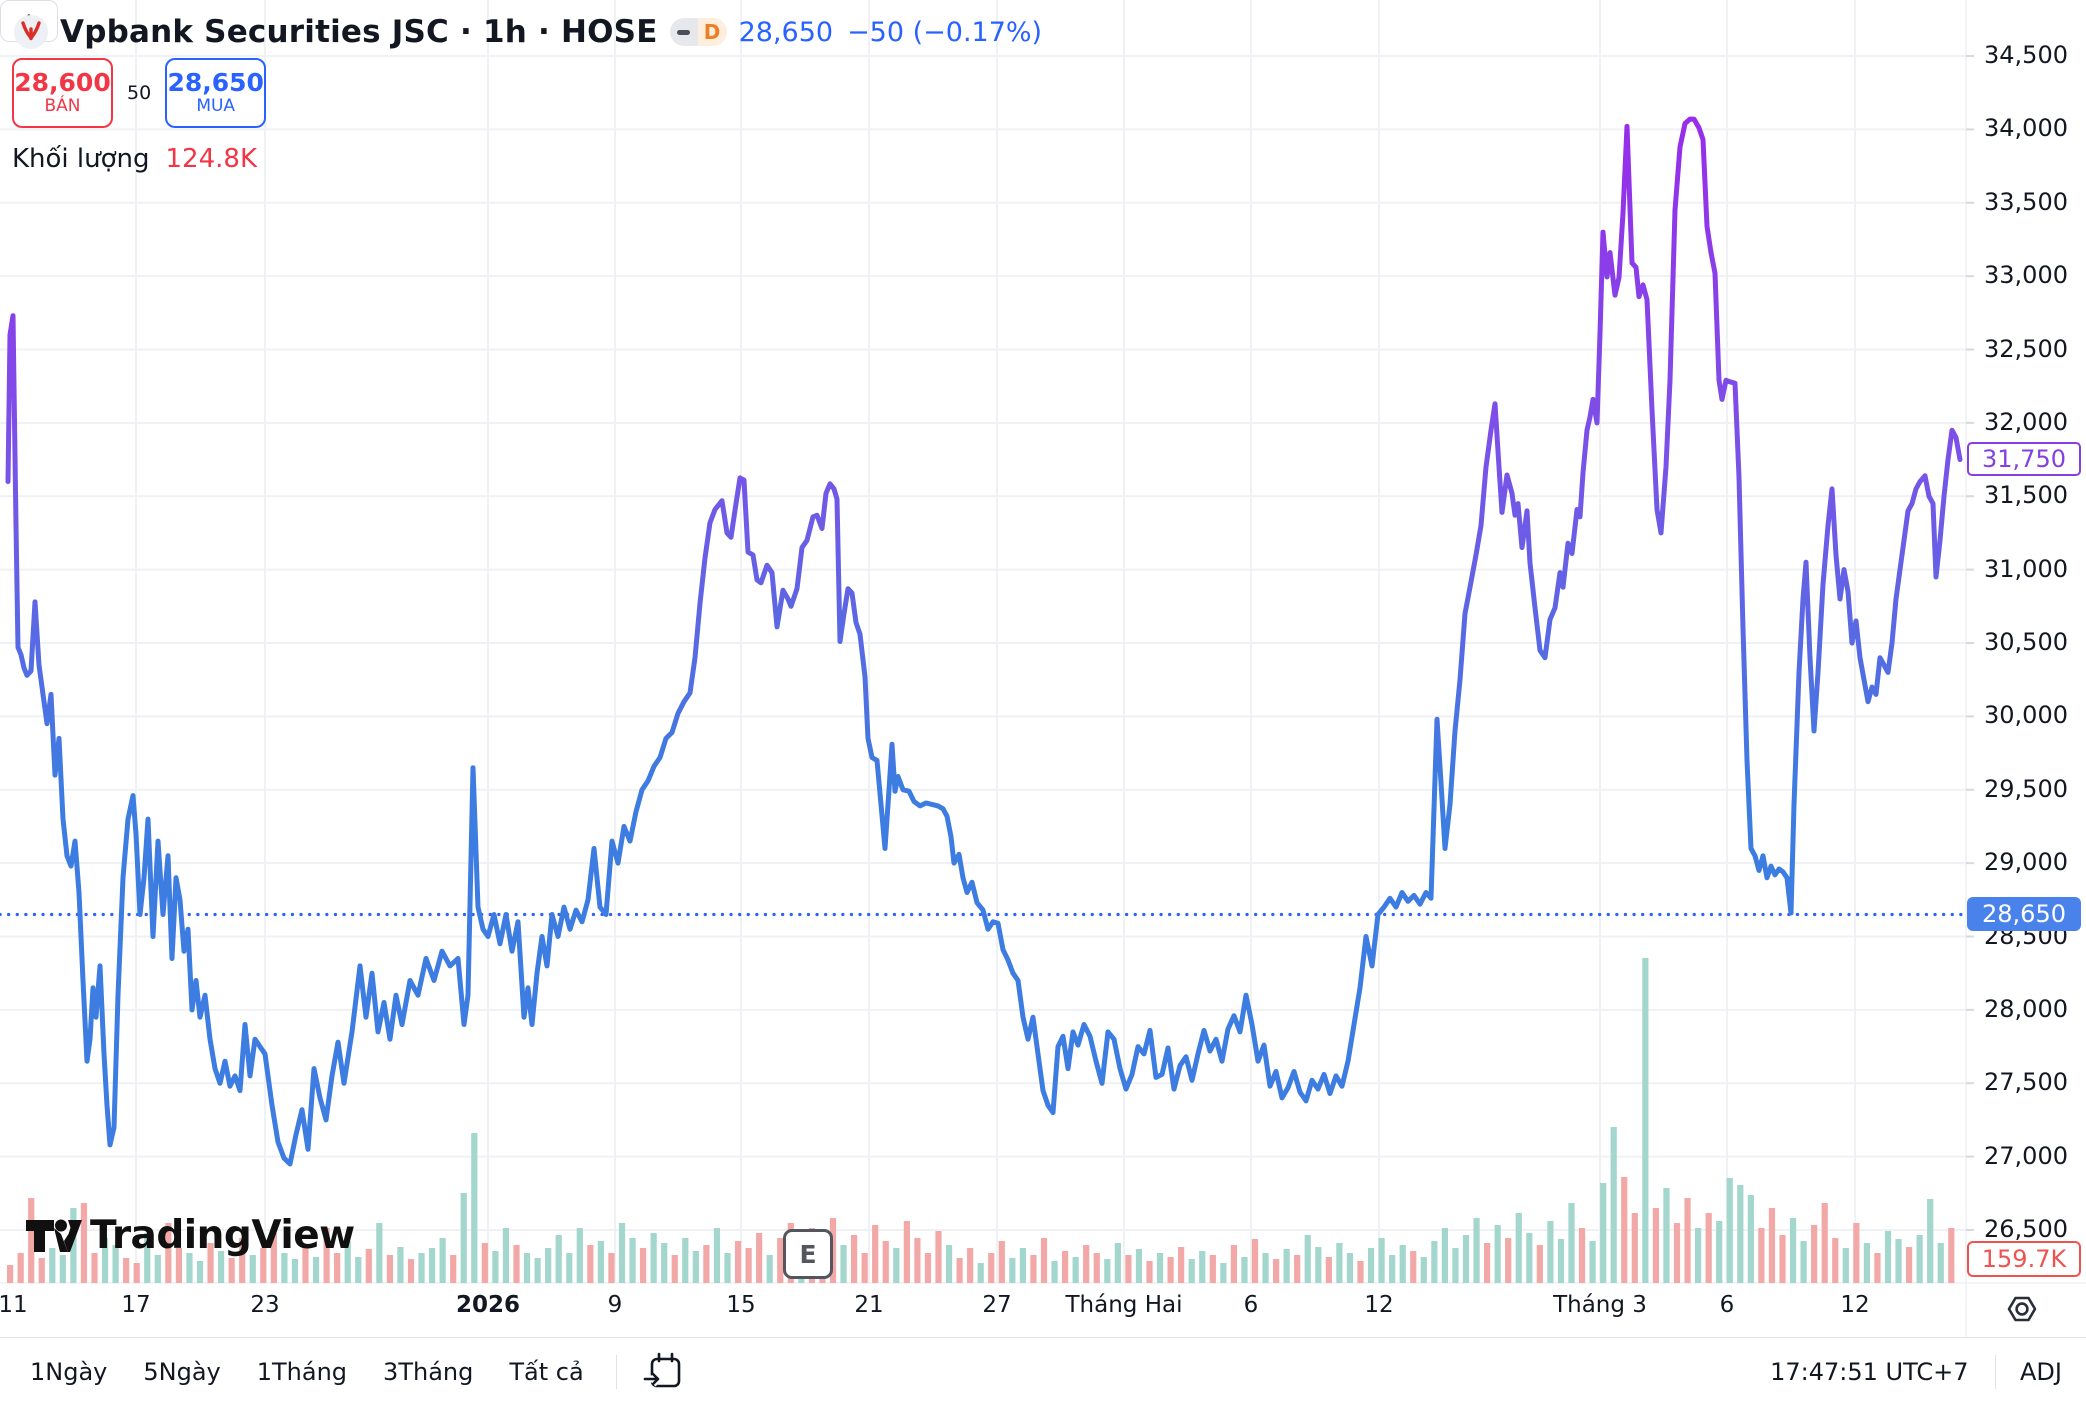 The height and width of the screenshot is (1406, 2086). Describe the element at coordinates (14, 1305) in the screenshot. I see `x-axis-tick-label: 11` at that location.